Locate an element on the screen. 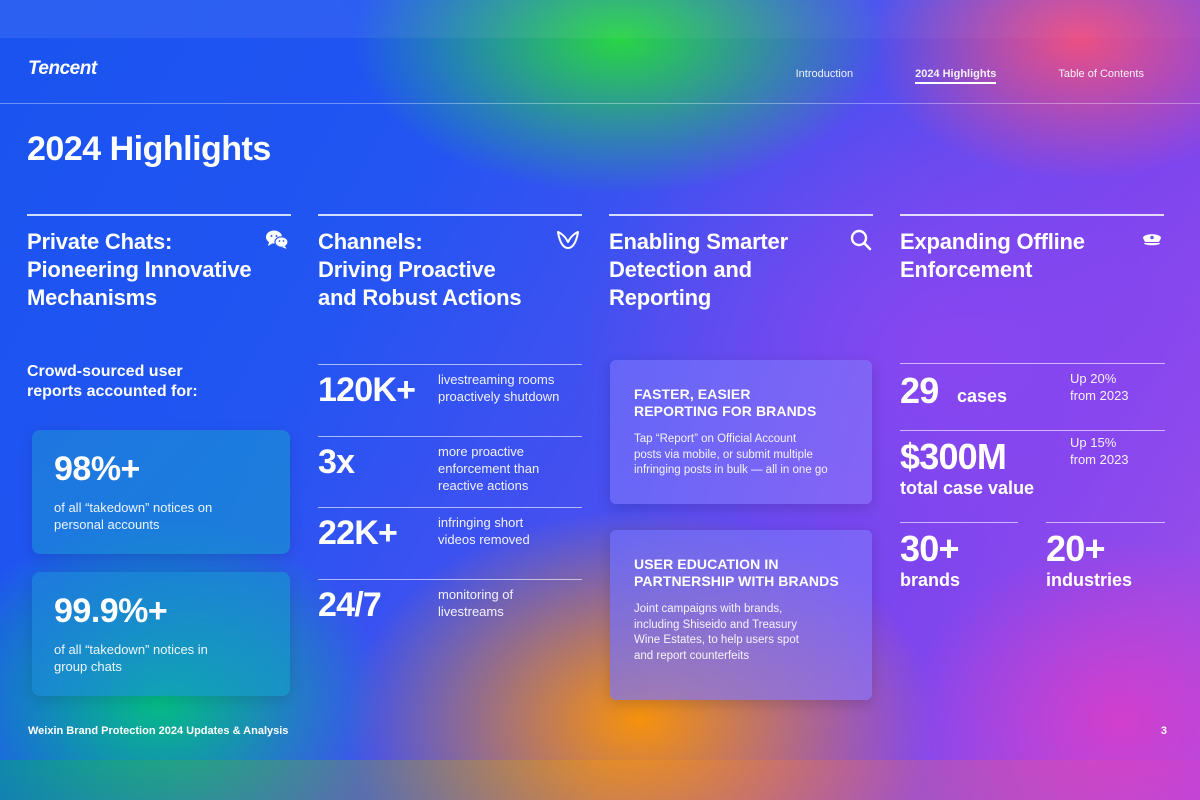 This screenshot has width=1200, height=800. total-case-value: $300M is located at coordinates (953, 456).